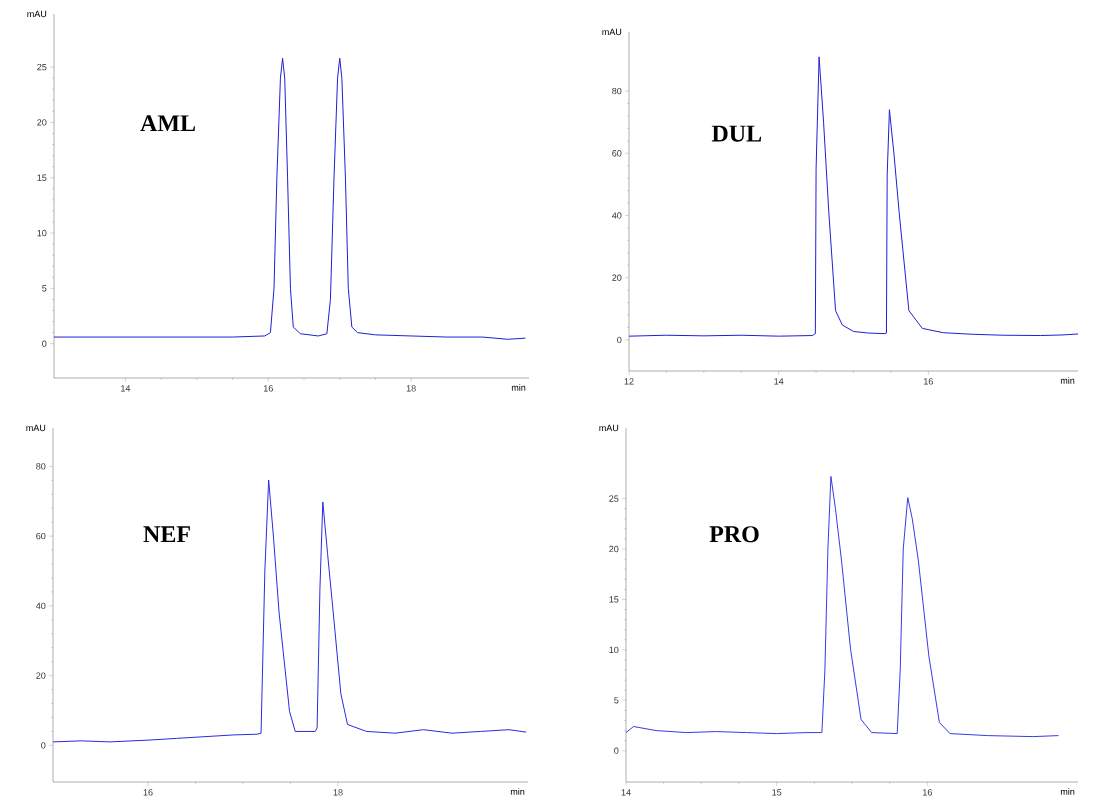  What do you see at coordinates (736, 133) in the screenshot?
I see `annotation: DUL` at bounding box center [736, 133].